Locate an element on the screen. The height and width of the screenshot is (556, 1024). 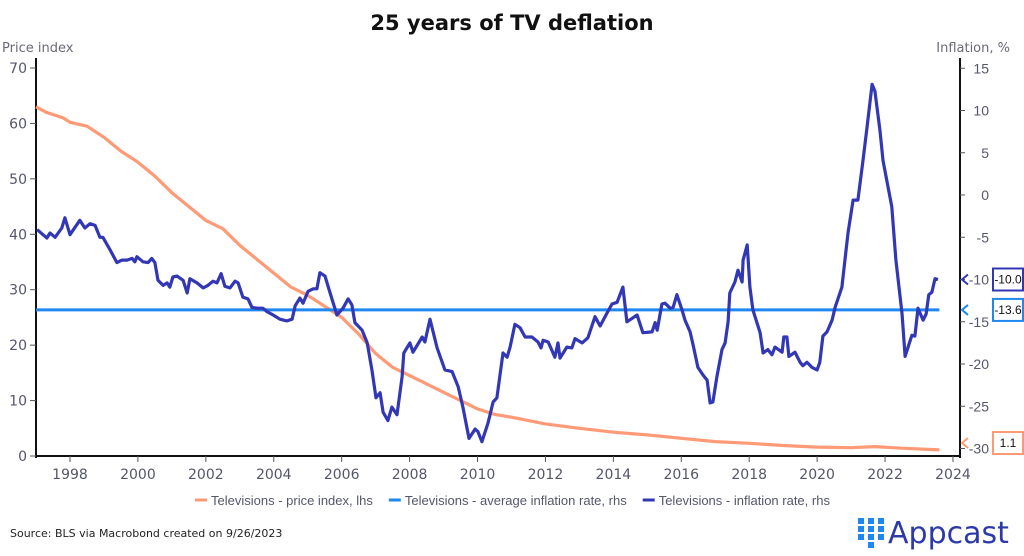
end-label-text: -10.0 is located at coordinates (1008, 280).